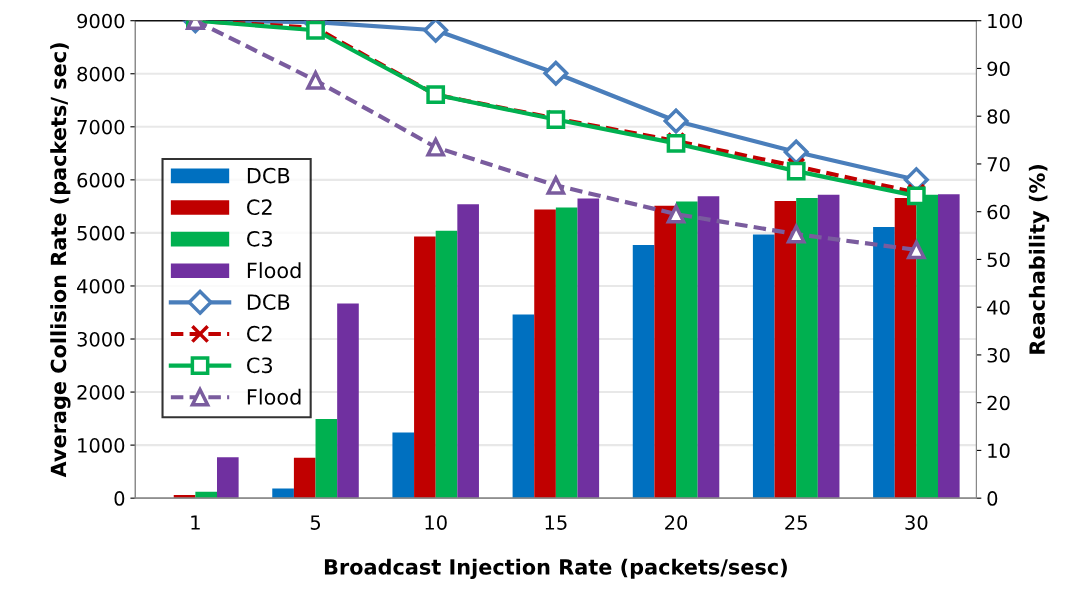 The image size is (1091, 609). I want to click on y2-tick-label: 60, so click(998, 212).